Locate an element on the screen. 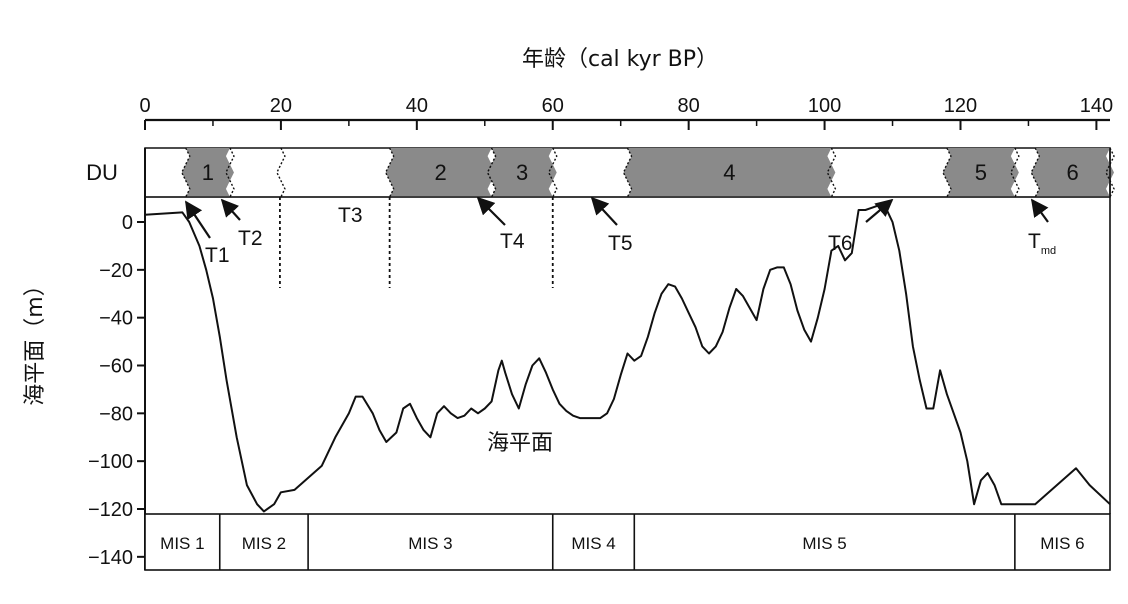 The width and height of the screenshot is (1128, 604). y-axis: 0 −20 −40 −60 −80 −100 −120 −140 is located at coordinates (117, 359).